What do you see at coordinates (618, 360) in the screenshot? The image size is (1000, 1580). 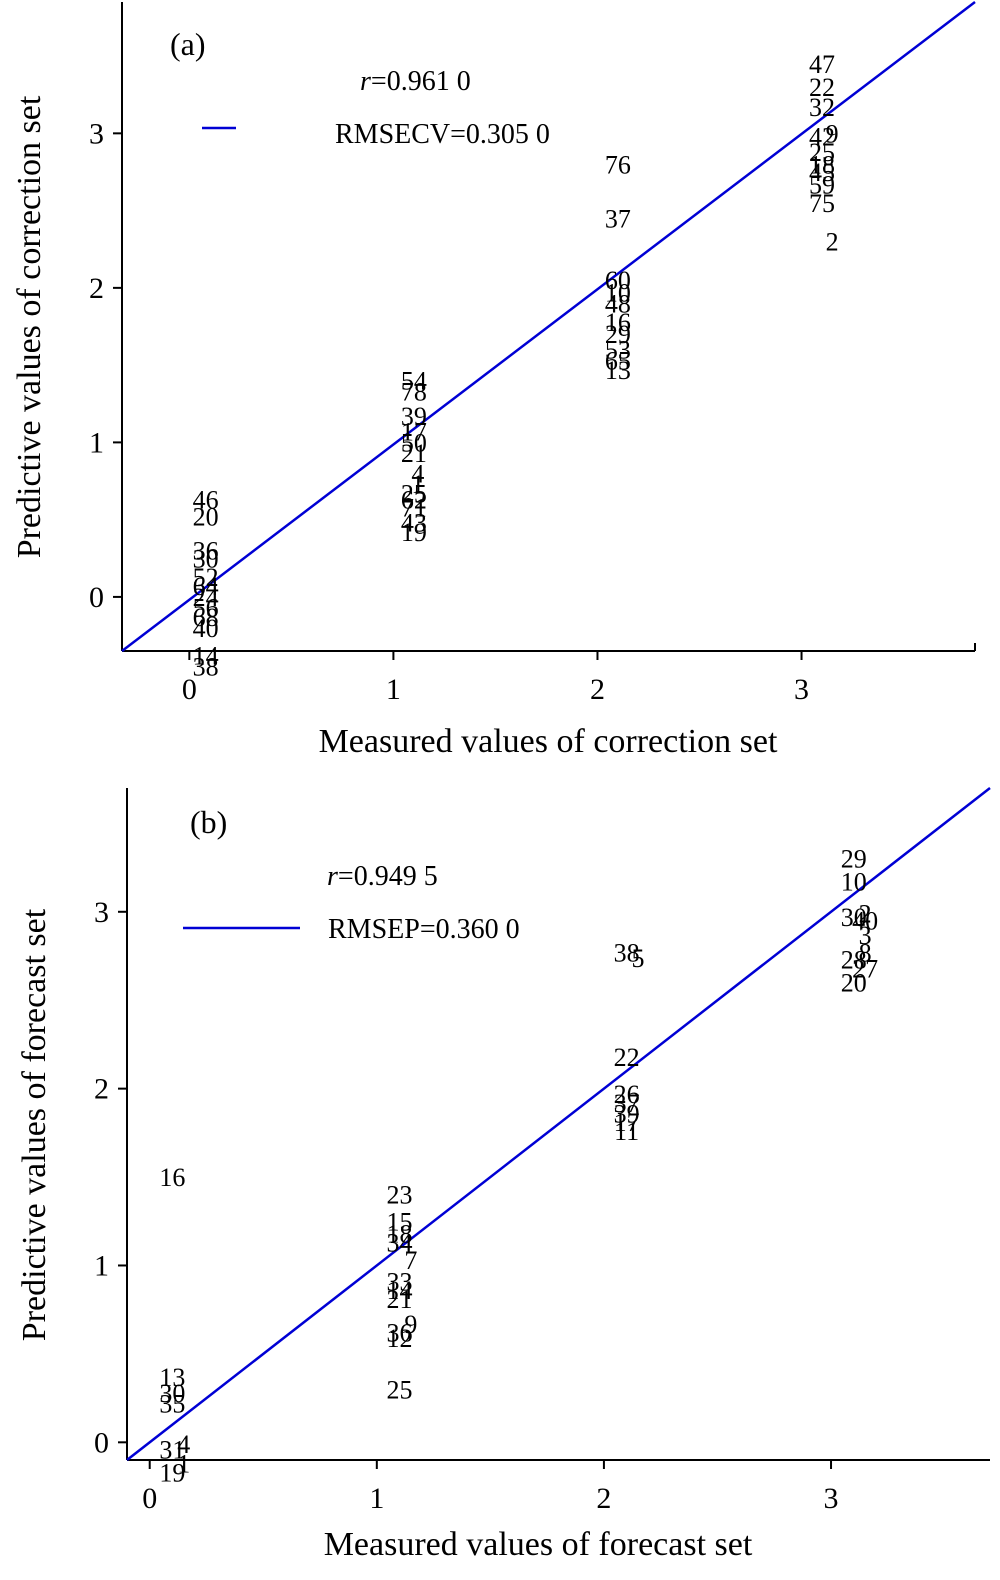 I see `data-point-label: 65` at bounding box center [618, 360].